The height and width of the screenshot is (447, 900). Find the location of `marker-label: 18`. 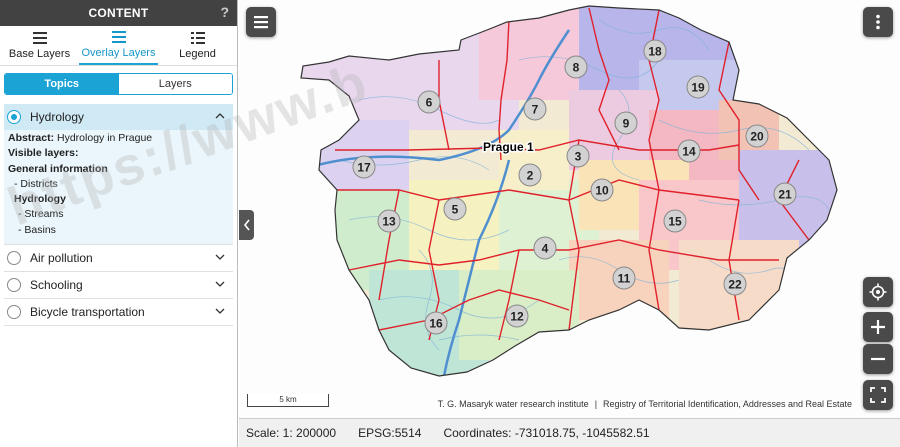

marker-label: 18 is located at coordinates (655, 52).